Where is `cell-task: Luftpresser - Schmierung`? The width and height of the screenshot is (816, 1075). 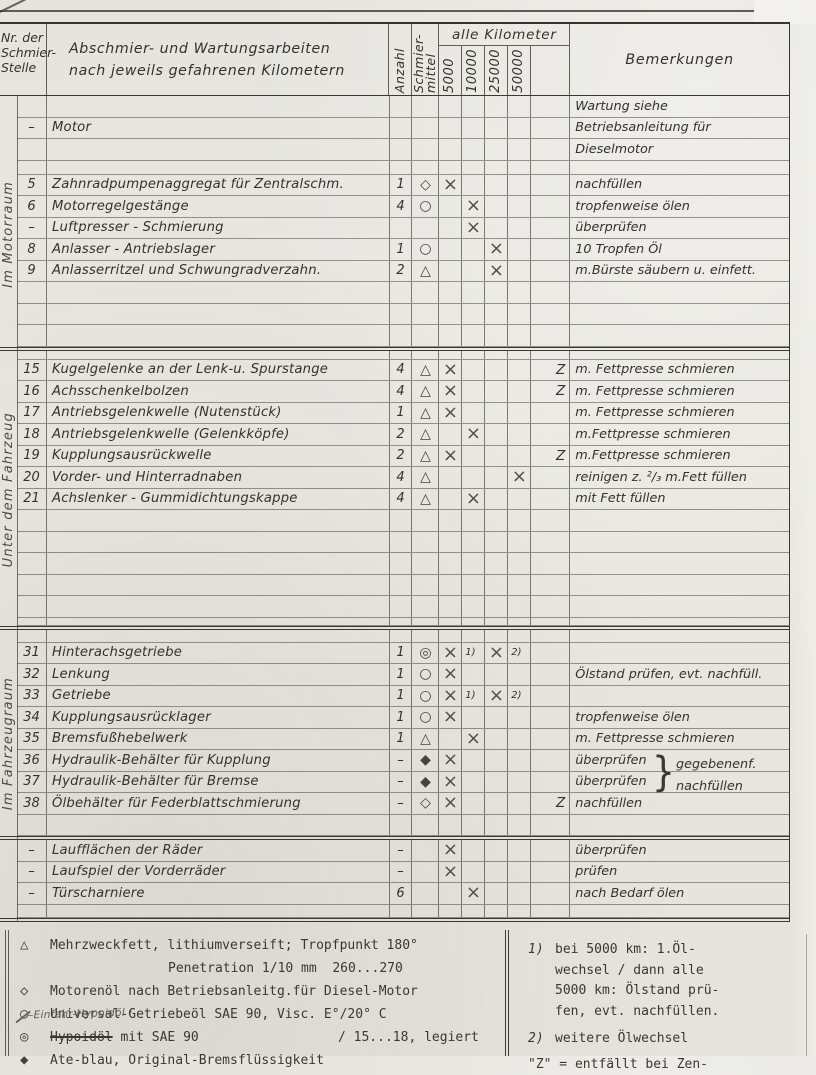 cell-task: Luftpresser - Schmierung is located at coordinates (218, 228).